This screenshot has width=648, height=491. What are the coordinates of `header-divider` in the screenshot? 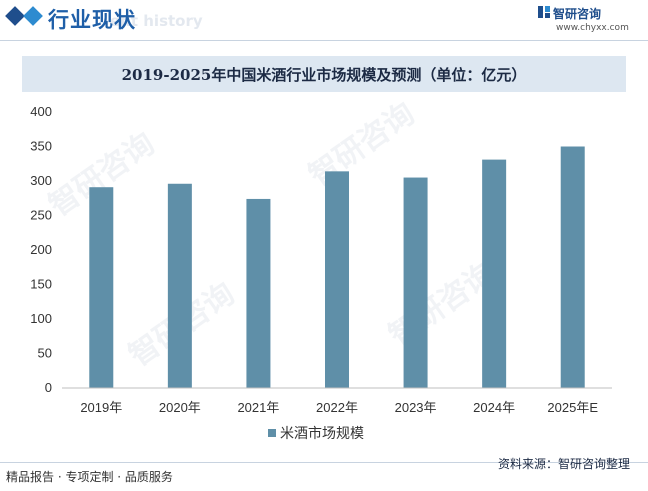 It's located at (324, 40).